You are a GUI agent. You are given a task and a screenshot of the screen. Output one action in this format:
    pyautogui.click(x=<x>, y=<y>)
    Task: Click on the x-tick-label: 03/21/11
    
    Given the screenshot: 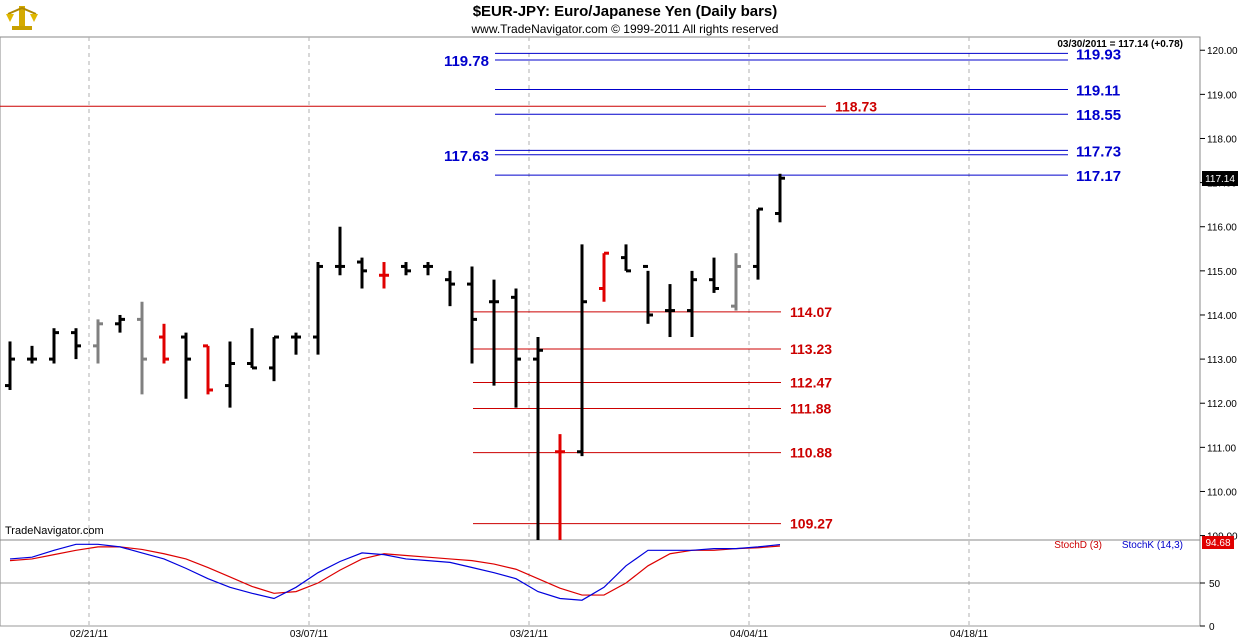 What is the action you would take?
    pyautogui.click(x=529, y=634)
    